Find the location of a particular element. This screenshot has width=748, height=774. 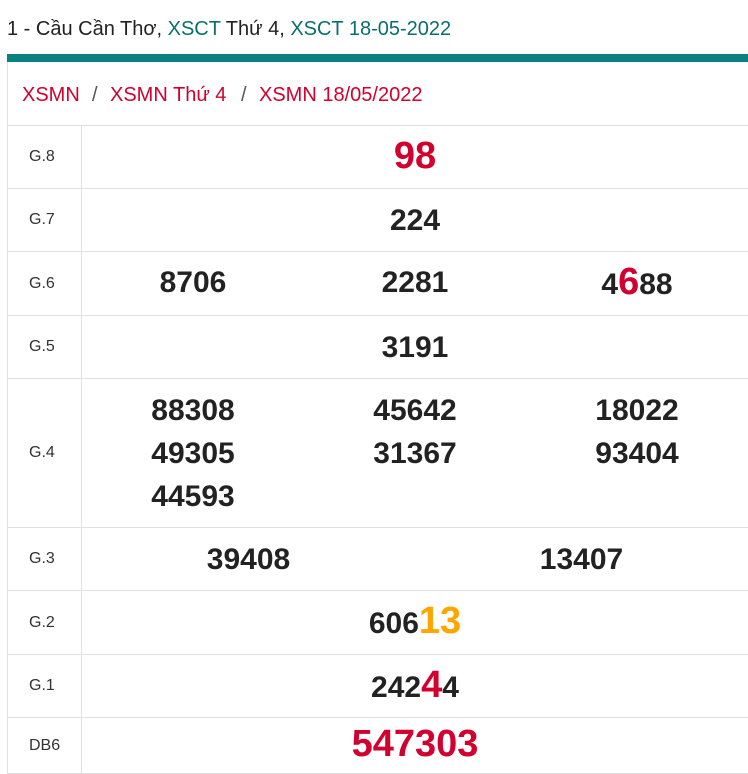

number-row: 98 is located at coordinates (415, 157).